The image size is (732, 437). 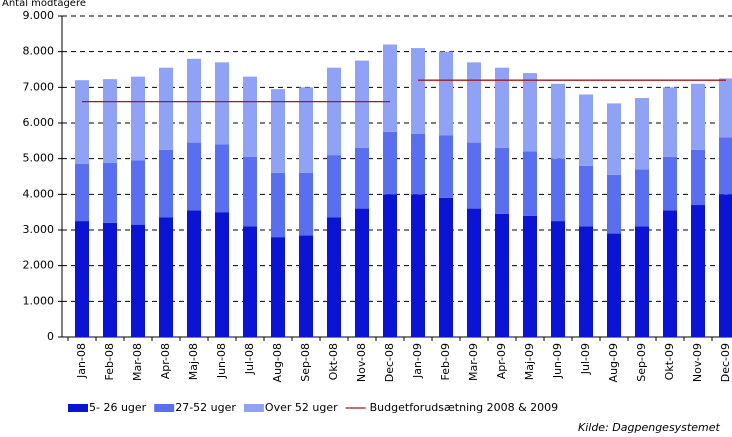 What do you see at coordinates (473, 362) in the screenshot?
I see `x-tick-label: Mar-09` at bounding box center [473, 362].